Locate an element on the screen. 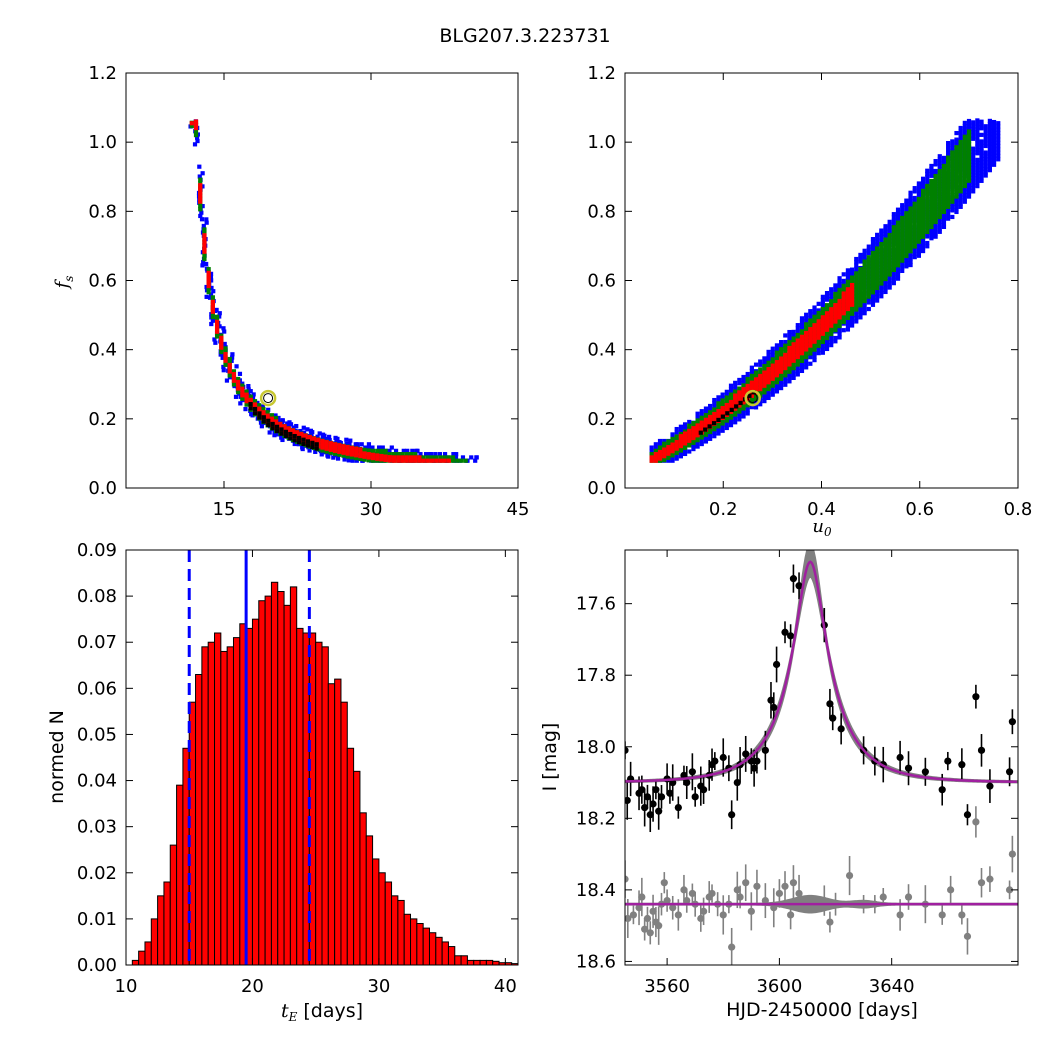 This screenshot has width=1050, height=1054. ytick-label: 1.0 is located at coordinates (601, 142).